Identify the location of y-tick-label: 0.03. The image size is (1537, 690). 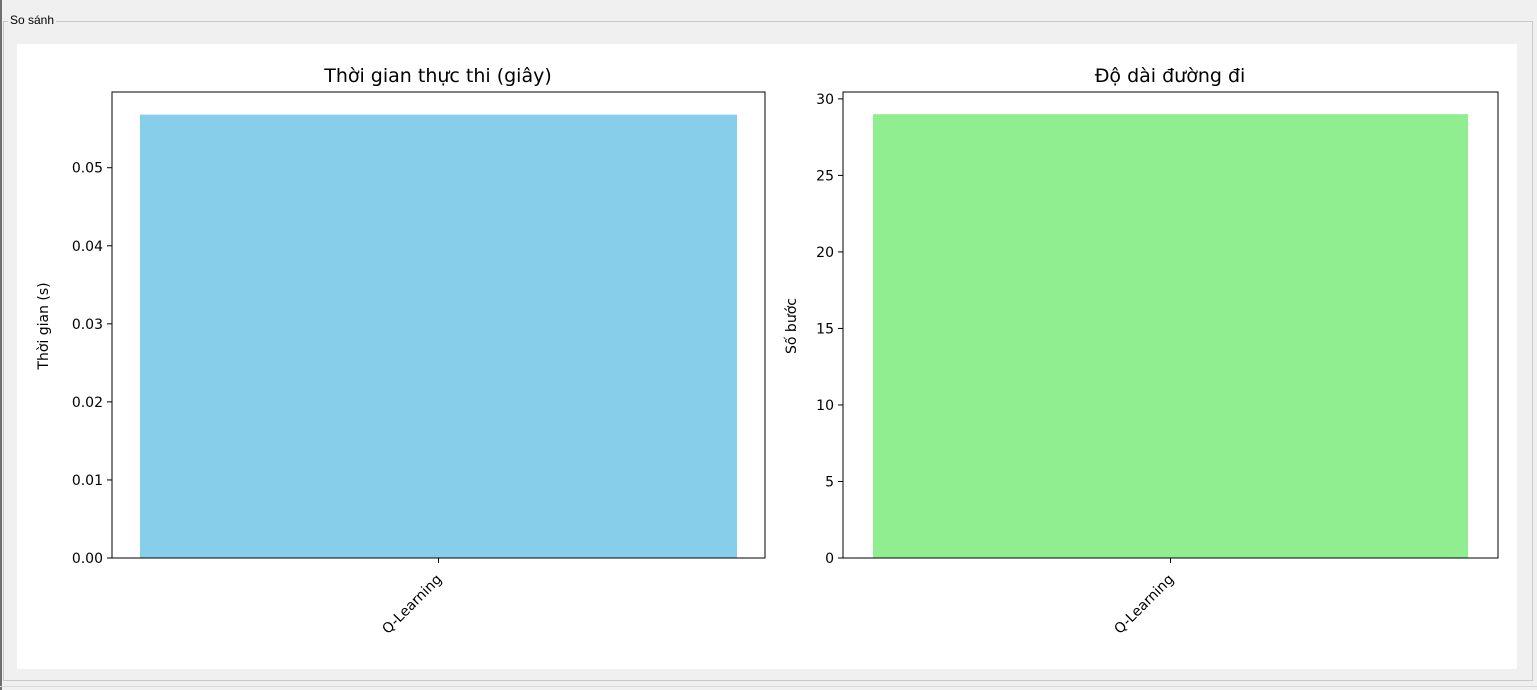
(87, 325).